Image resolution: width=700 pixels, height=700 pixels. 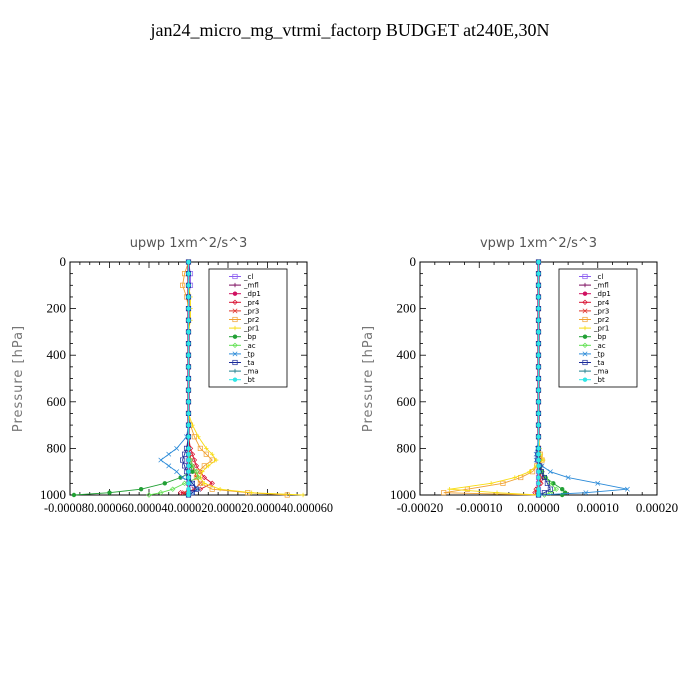 What do you see at coordinates (63, 261) in the screenshot?
I see `y-tick-label: 0` at bounding box center [63, 261].